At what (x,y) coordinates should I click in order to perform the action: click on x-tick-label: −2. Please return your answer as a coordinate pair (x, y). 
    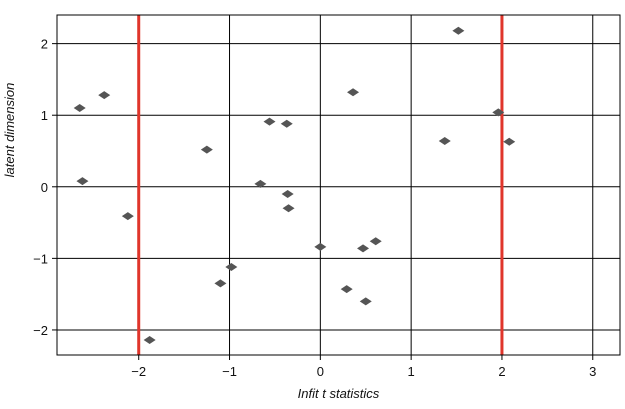
    Looking at the image, I should click on (138, 371).